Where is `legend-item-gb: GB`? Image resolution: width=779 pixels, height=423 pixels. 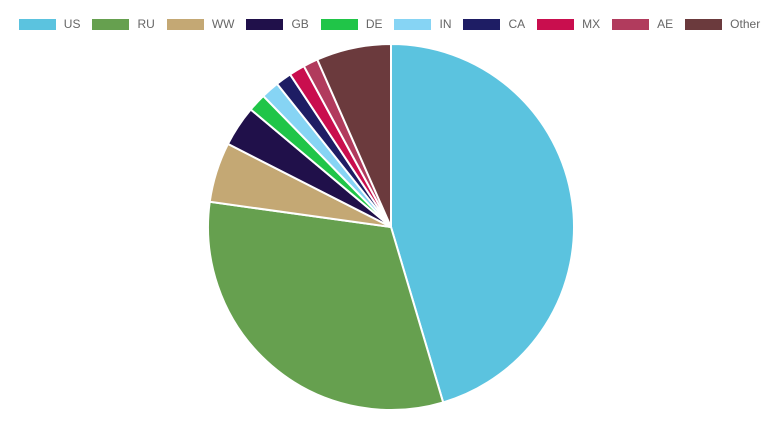
legend-item-gb: GB is located at coordinates (277, 24).